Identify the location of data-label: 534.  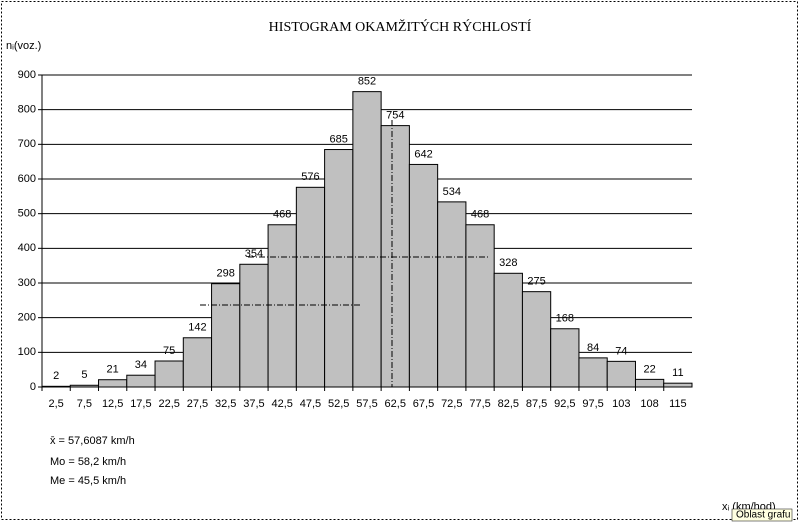
(452, 192).